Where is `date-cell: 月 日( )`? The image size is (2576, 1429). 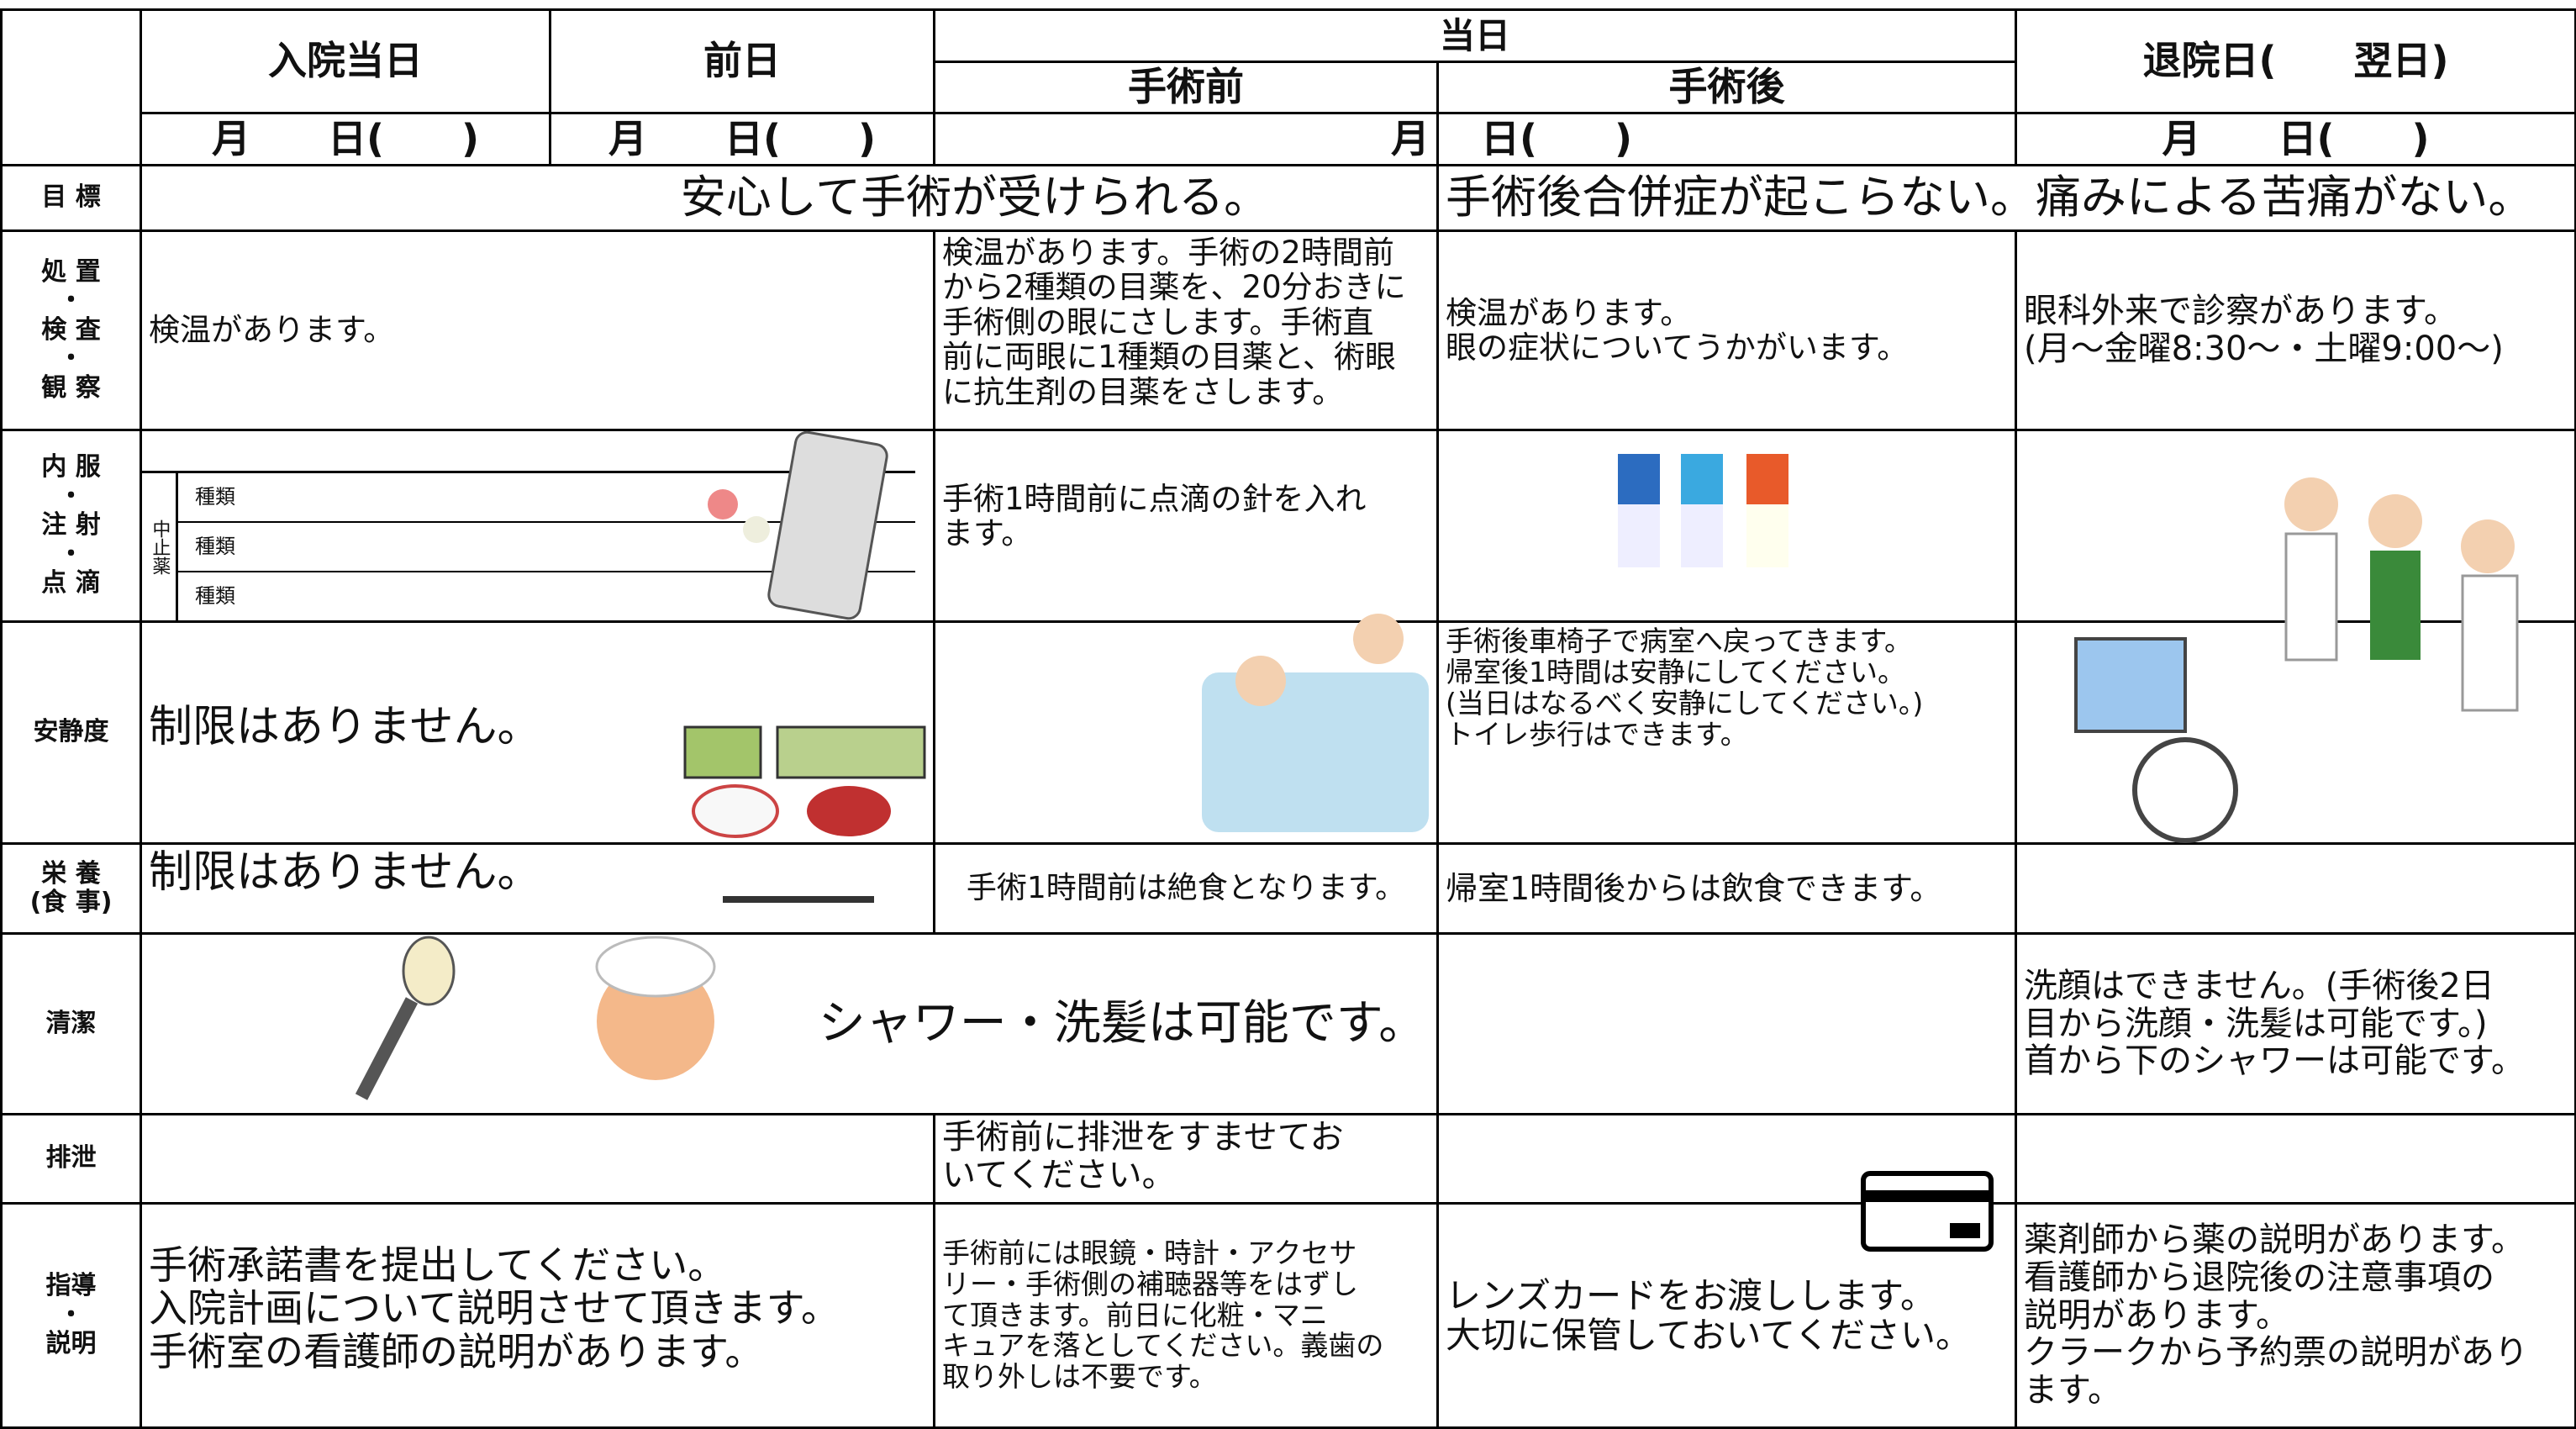
date-cell: 月 日( ) is located at coordinates (742, 139).